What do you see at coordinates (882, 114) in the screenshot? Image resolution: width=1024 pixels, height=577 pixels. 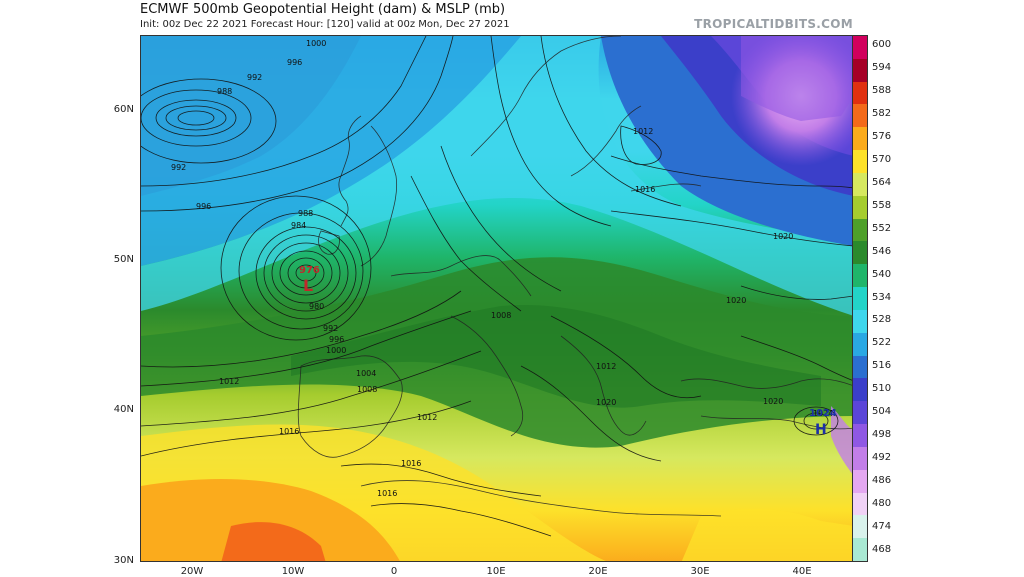 I see `colorbar-label: 582` at bounding box center [882, 114].